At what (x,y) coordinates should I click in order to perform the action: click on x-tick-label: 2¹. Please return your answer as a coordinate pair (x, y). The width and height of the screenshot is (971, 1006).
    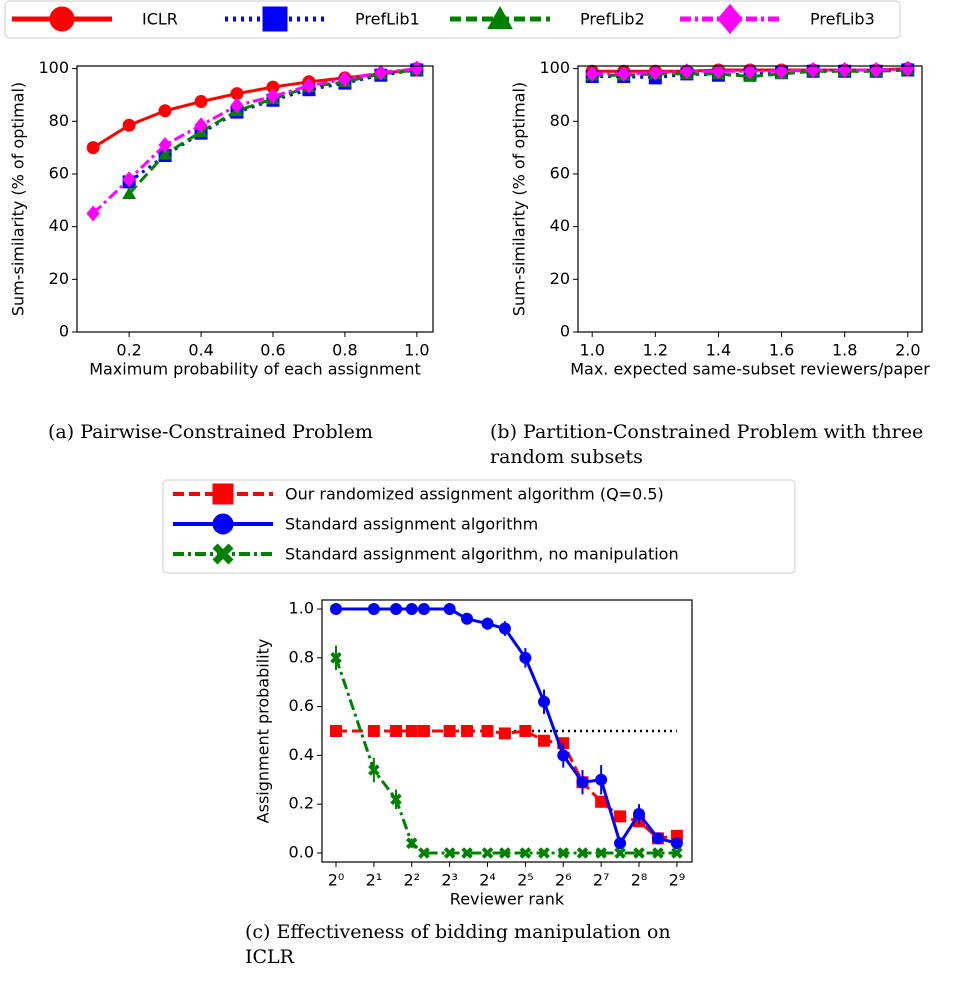
    Looking at the image, I should click on (374, 880).